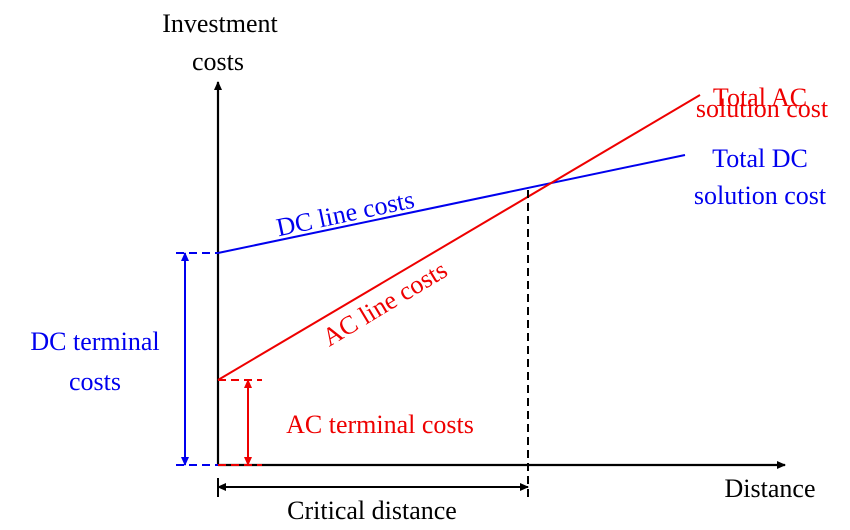 Image resolution: width=850 pixels, height=530 pixels. What do you see at coordinates (451, 204) in the screenshot?
I see `dc-line` at bounding box center [451, 204].